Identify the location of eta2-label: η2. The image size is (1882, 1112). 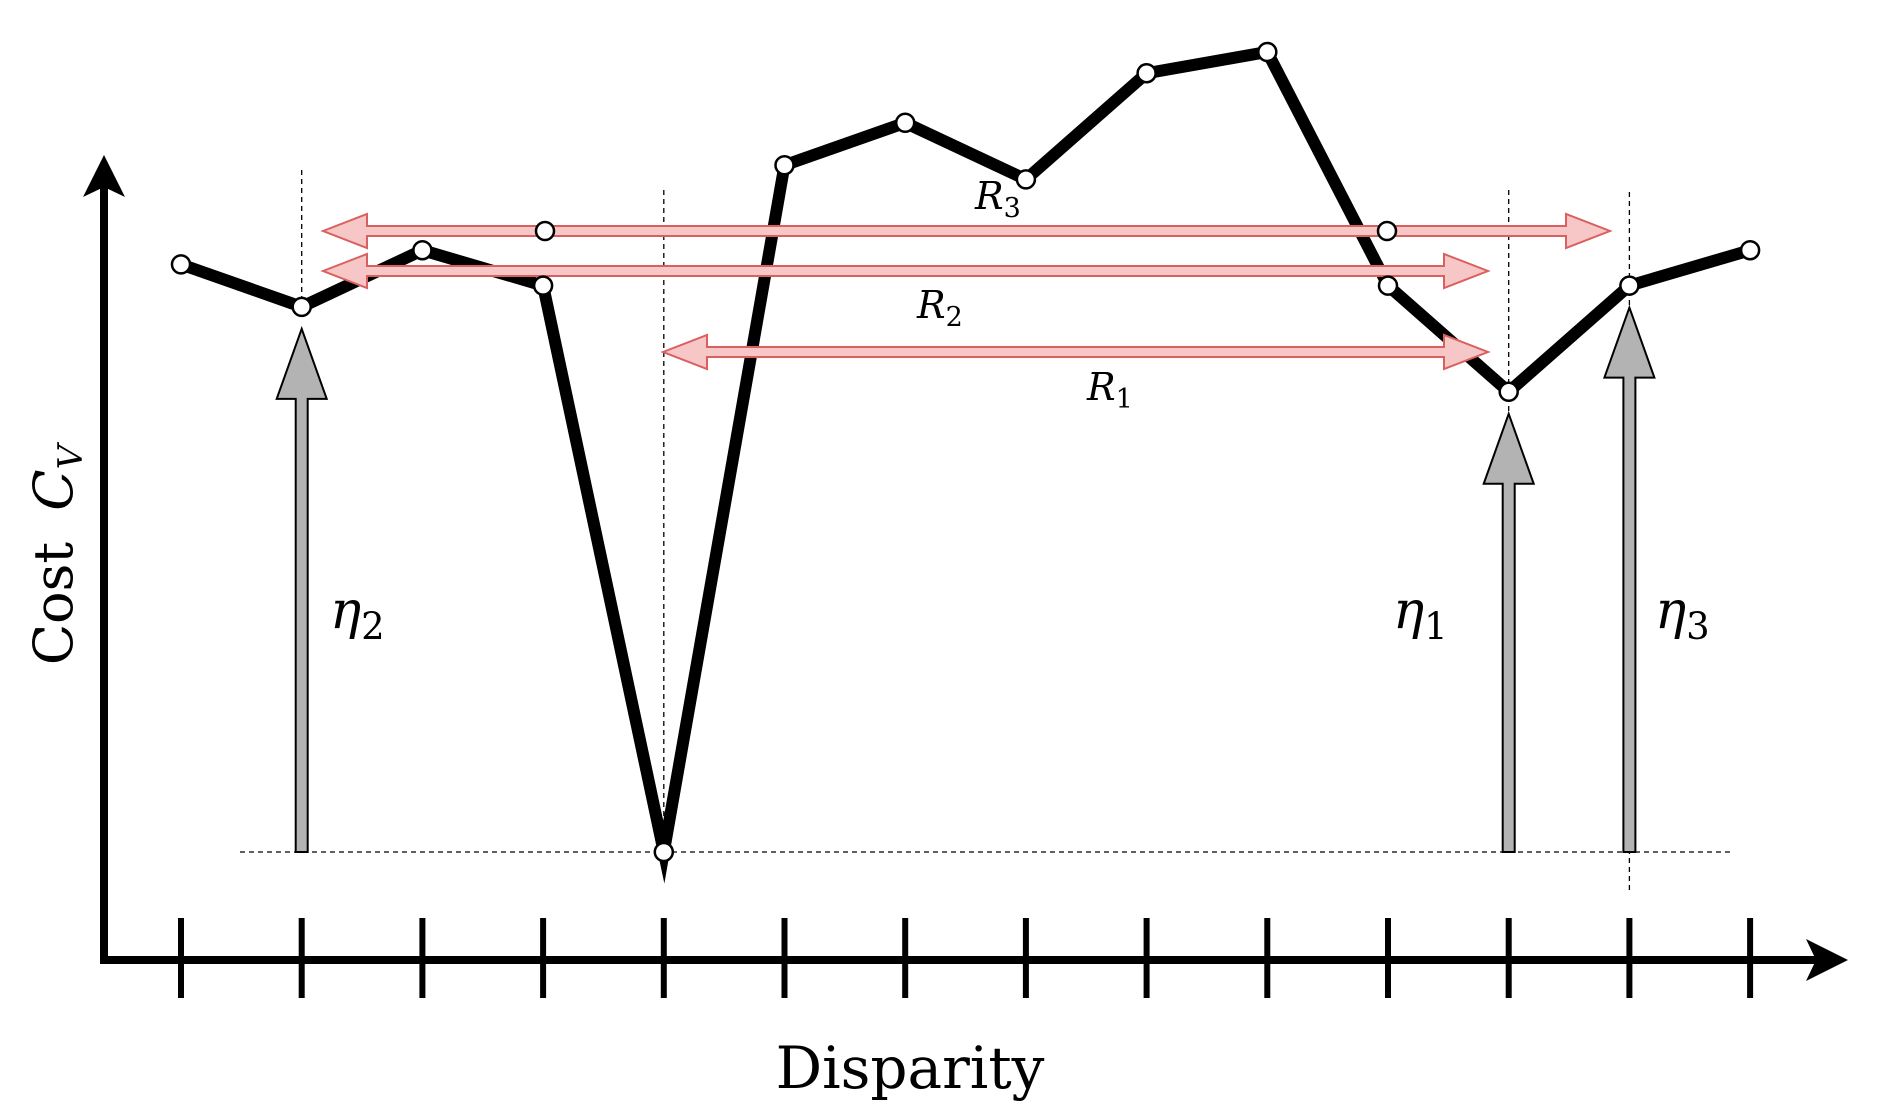
(357, 614).